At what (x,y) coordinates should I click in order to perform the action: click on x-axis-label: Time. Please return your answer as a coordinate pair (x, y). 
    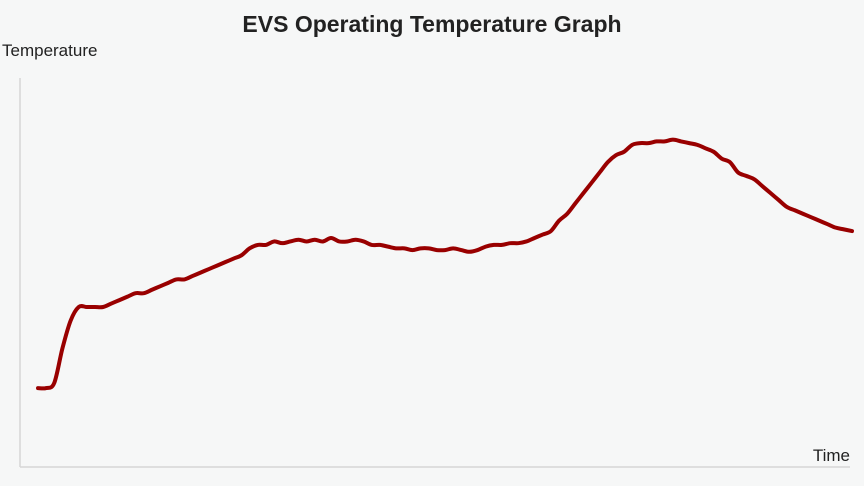
    Looking at the image, I should click on (831, 455).